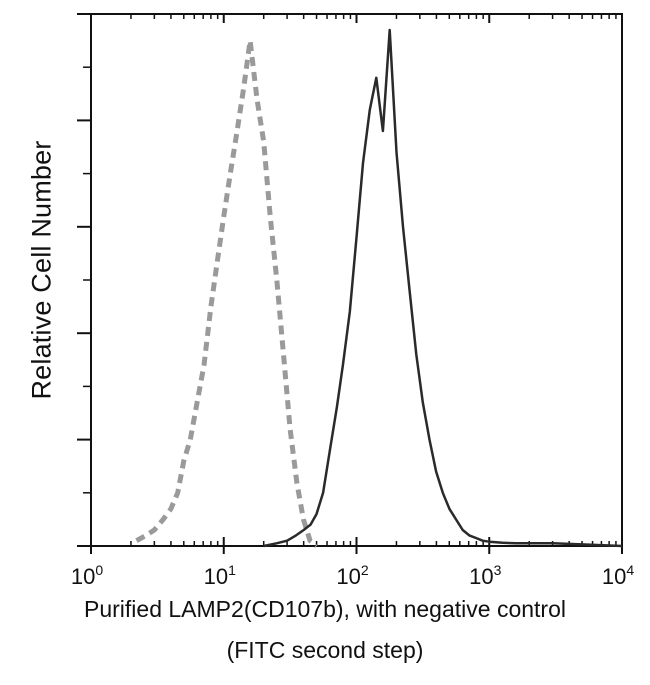 The image size is (650, 685). I want to click on x-axis-label-line2: (FITC second step), so click(325, 650).